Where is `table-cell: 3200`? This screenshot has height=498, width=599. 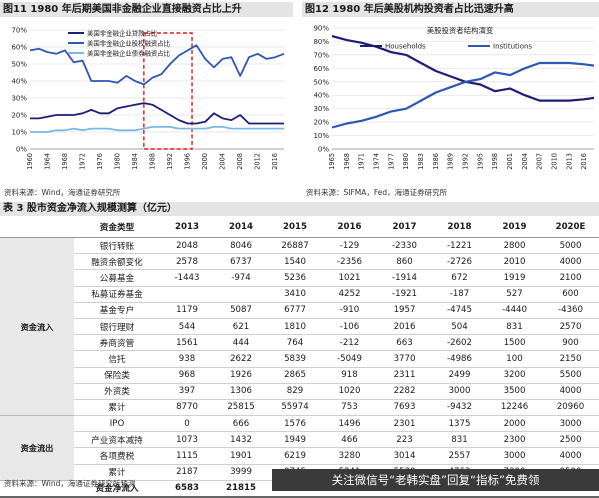 table-cell: 3200 is located at coordinates (514, 375).